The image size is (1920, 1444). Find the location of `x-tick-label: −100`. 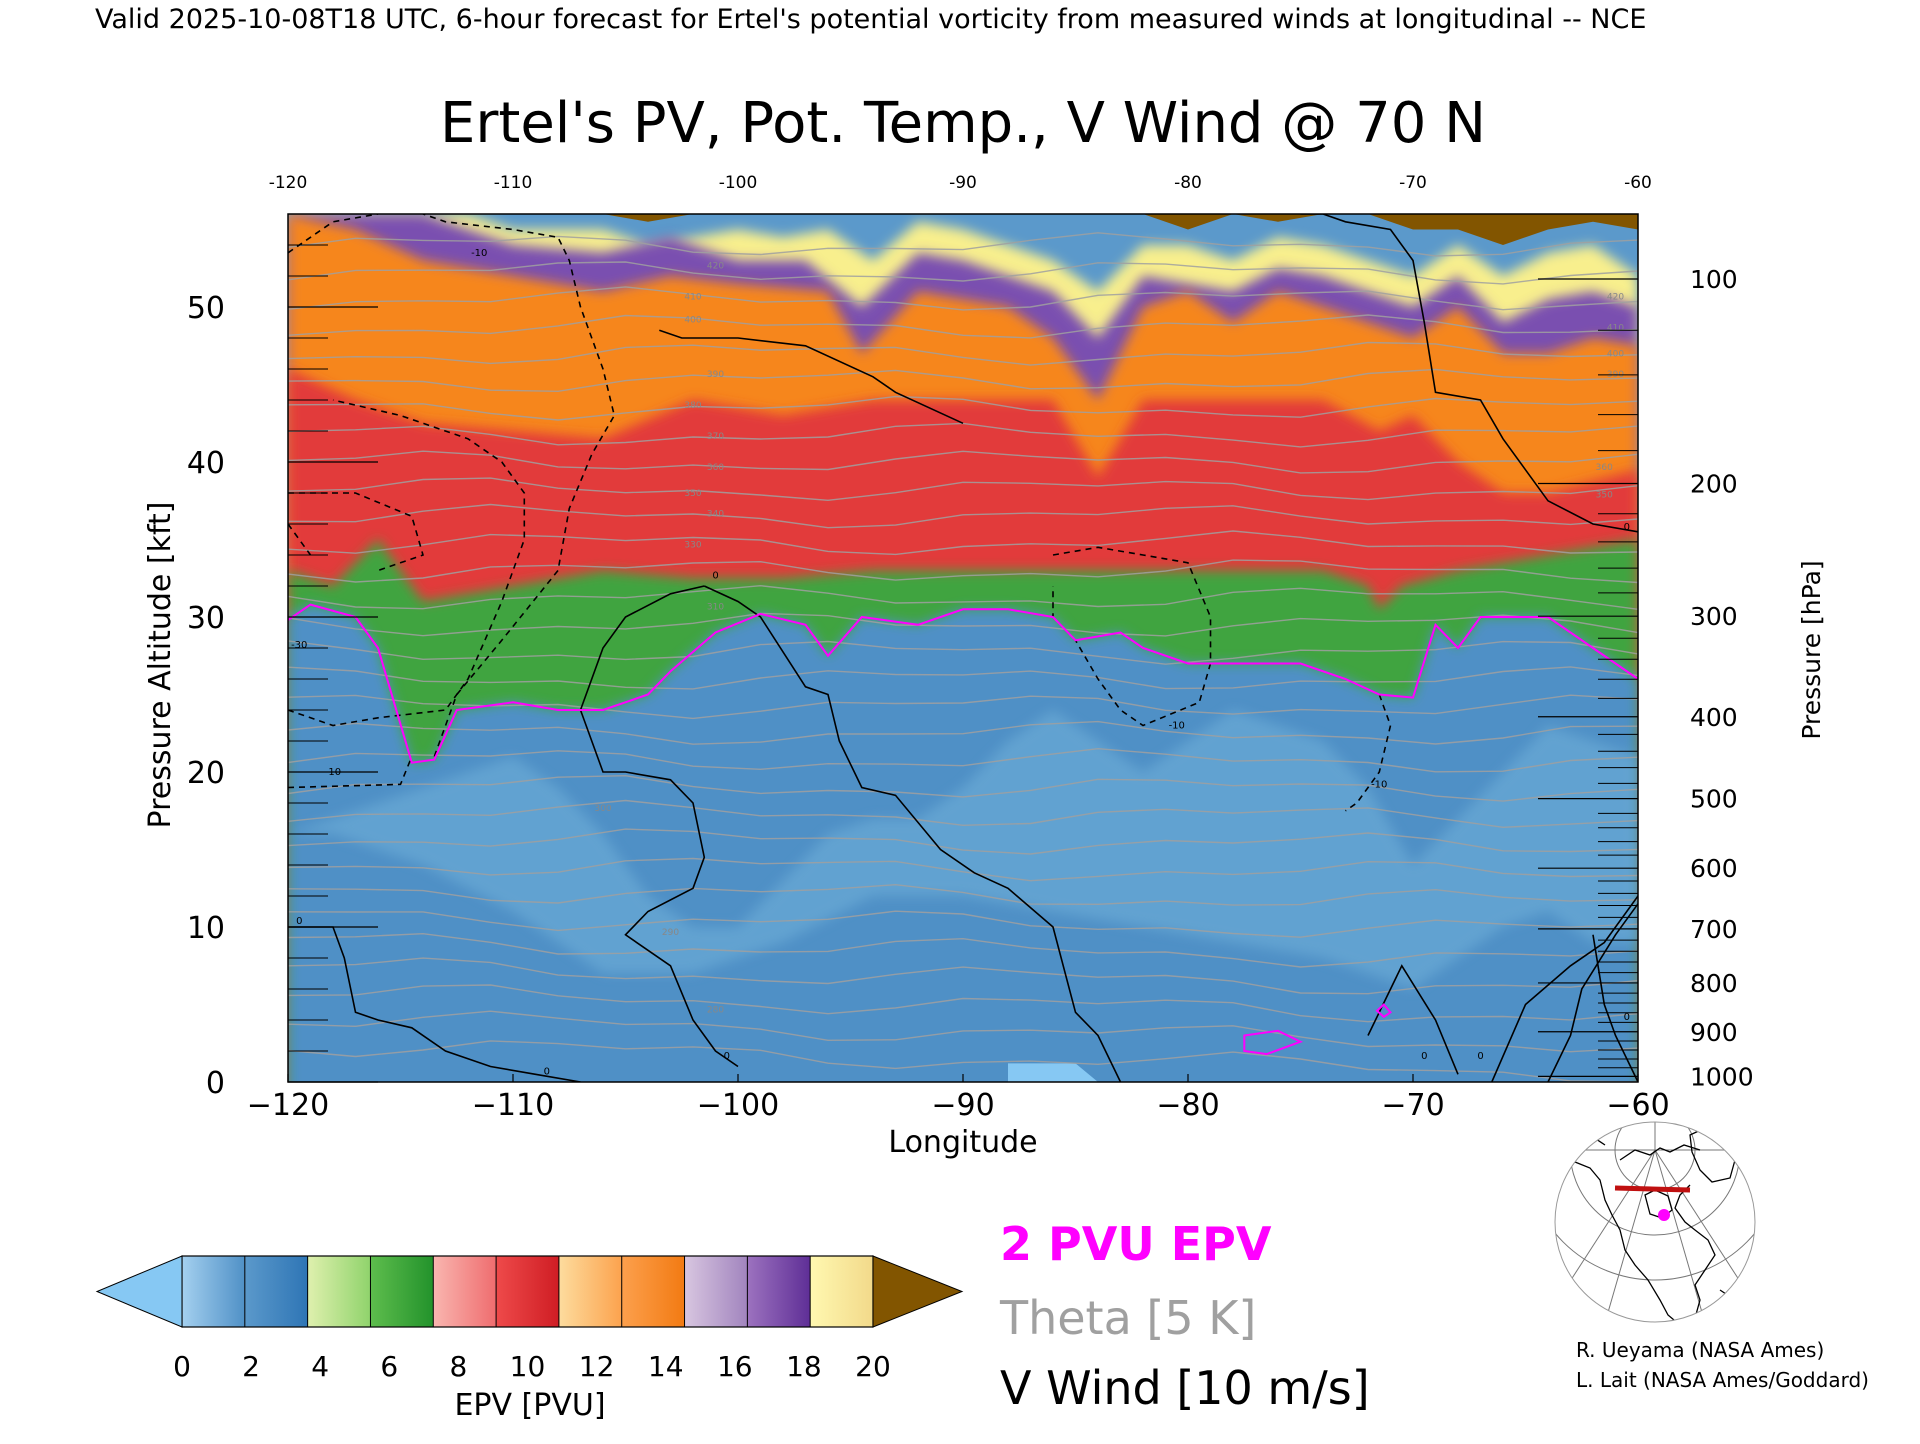

x-tick-label: −100 is located at coordinates (738, 1105).